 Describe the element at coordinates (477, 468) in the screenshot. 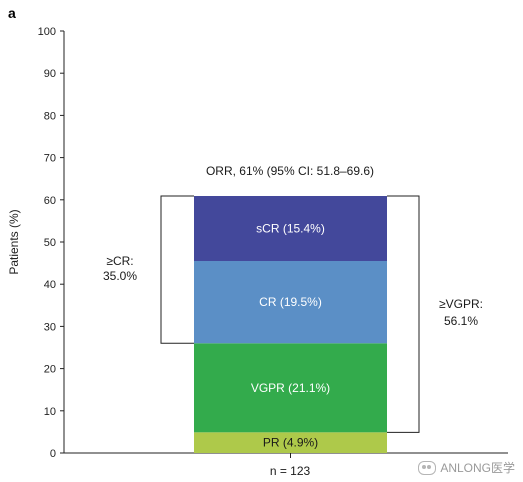

I see `watermark-text: ANLONG医学` at that location.